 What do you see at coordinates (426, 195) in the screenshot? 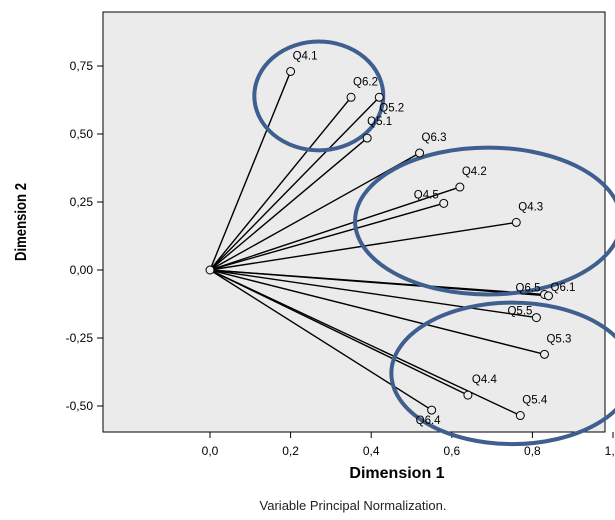
I see `point-label: Q4.5` at bounding box center [426, 195].